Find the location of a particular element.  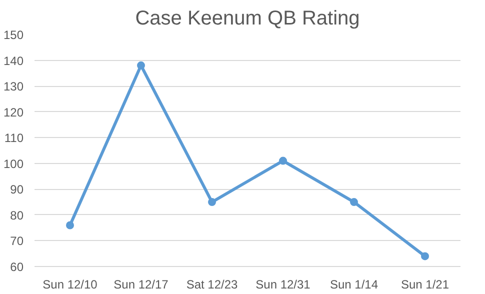

chart-title: Case Keenum QB Rating is located at coordinates (247, 19).